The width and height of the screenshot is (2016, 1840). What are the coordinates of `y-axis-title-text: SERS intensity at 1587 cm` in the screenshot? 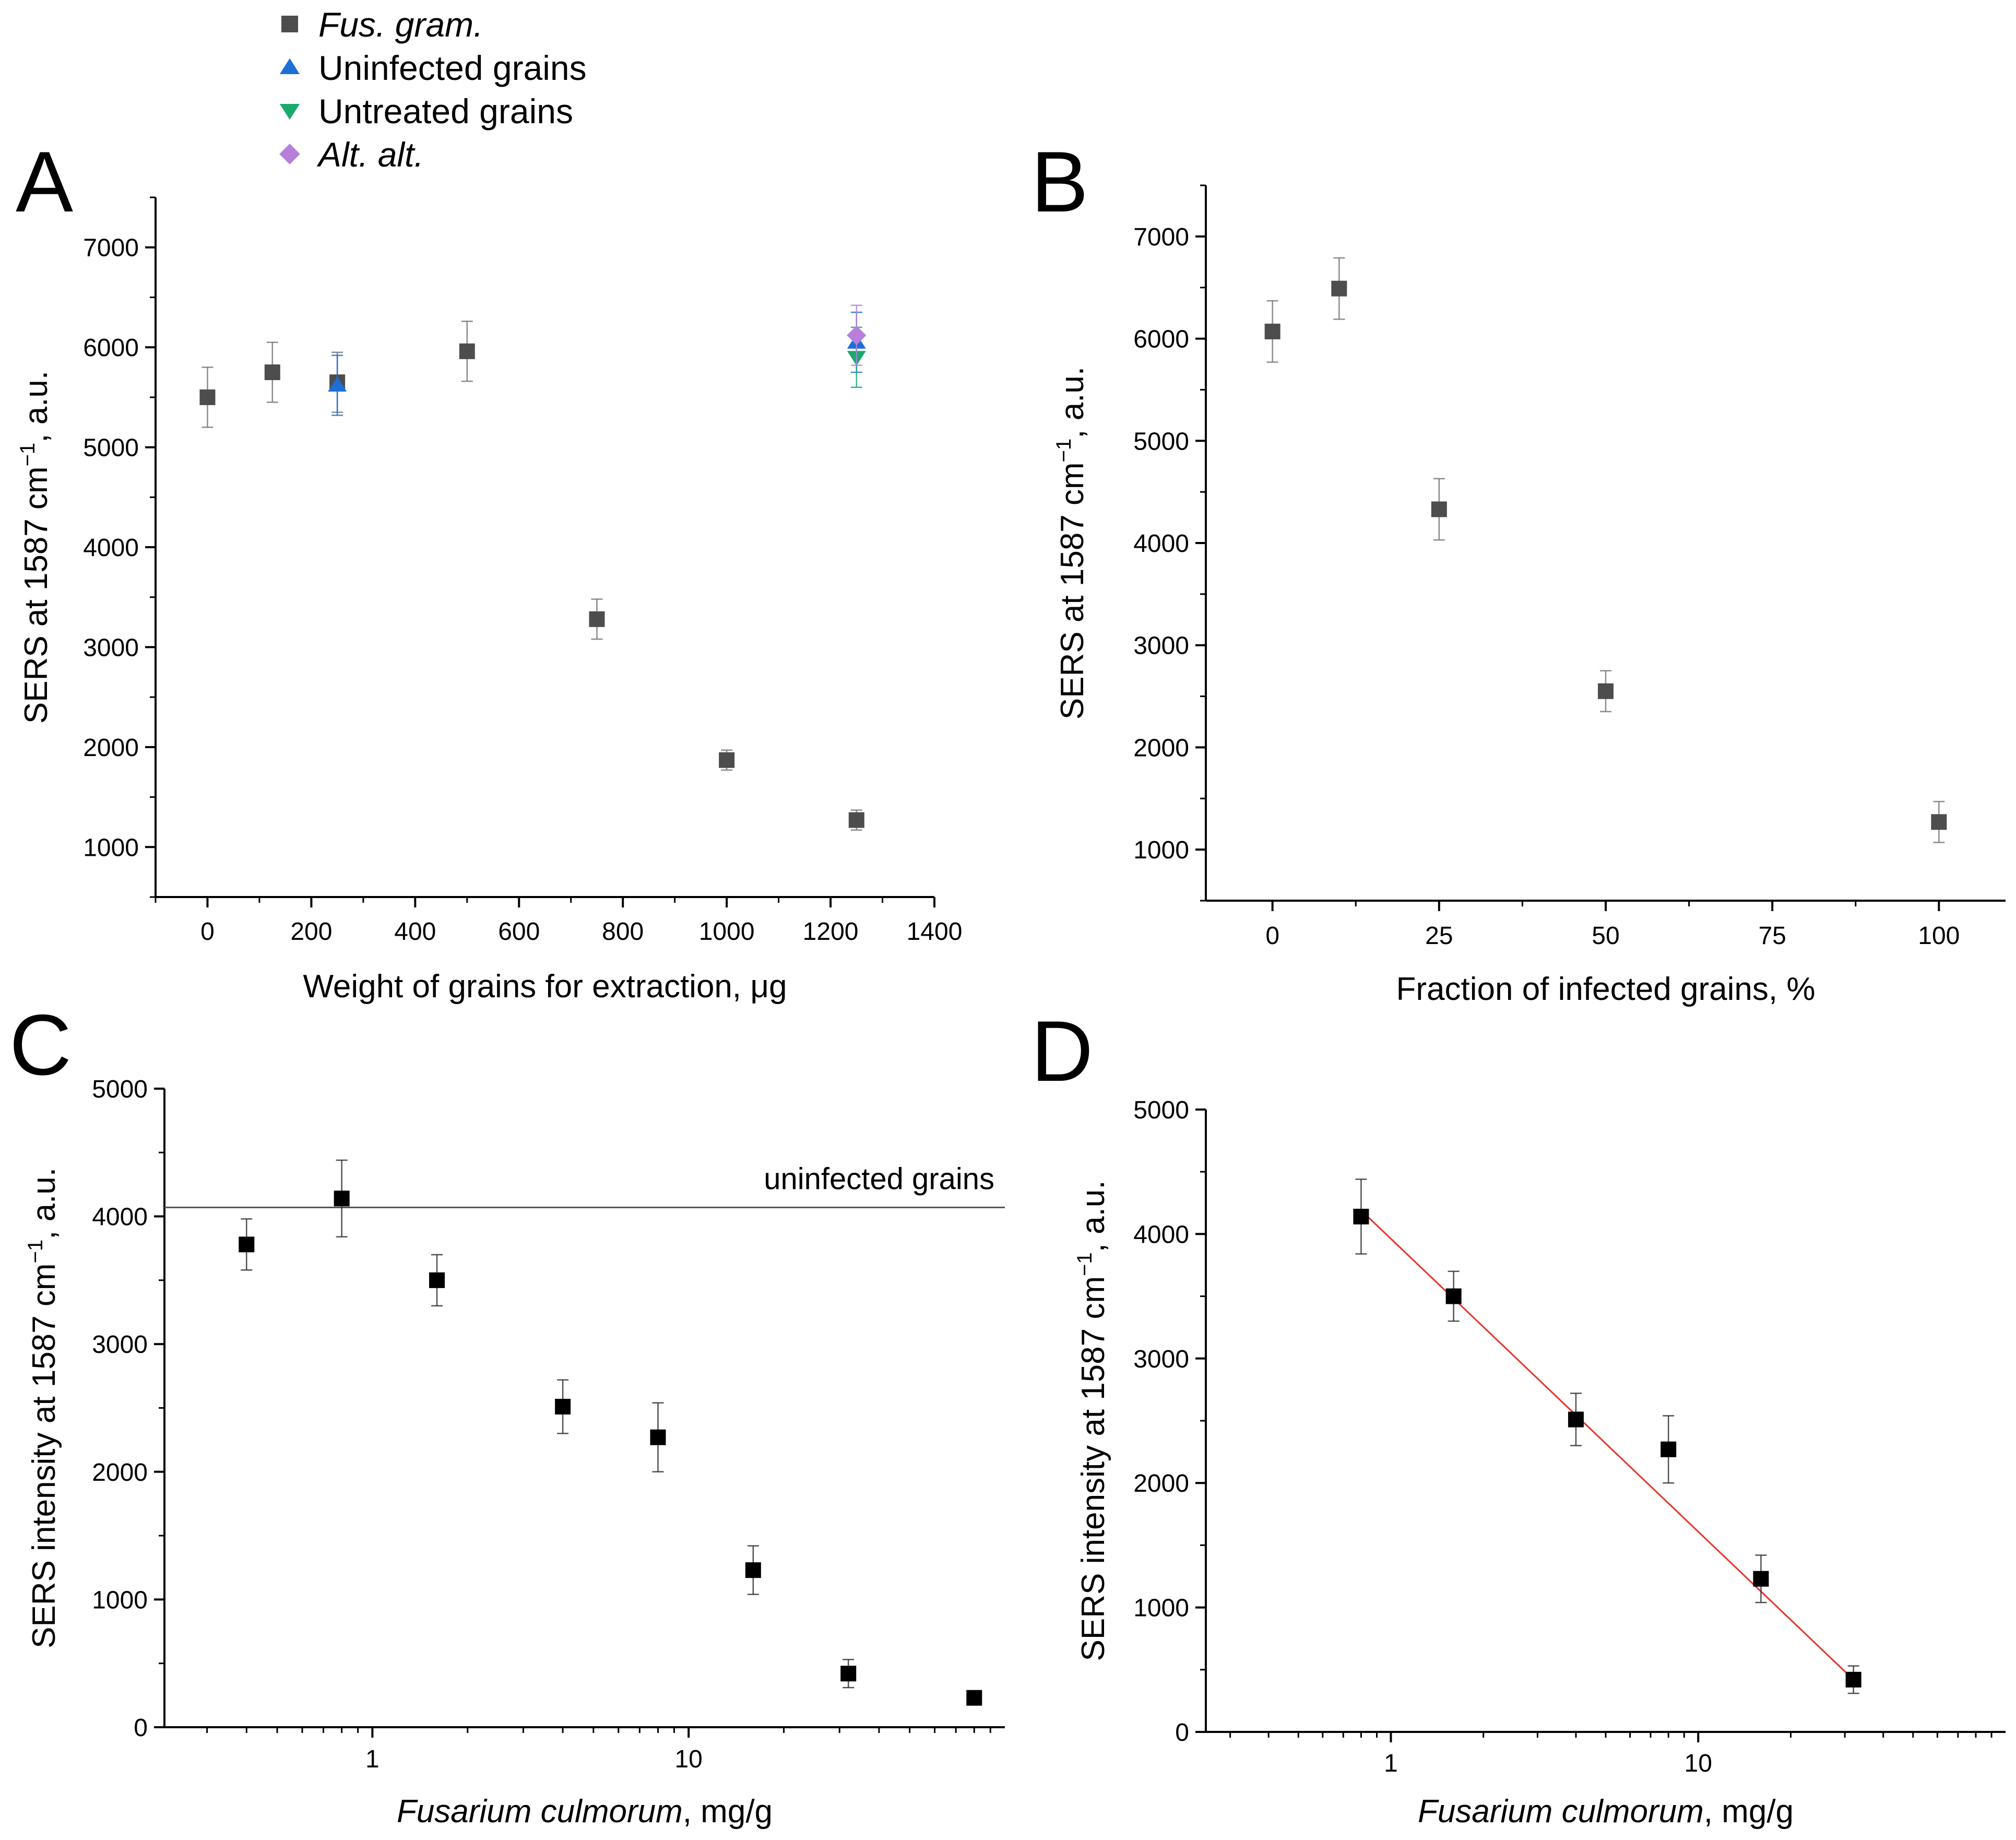 It's located at (1093, 1468).